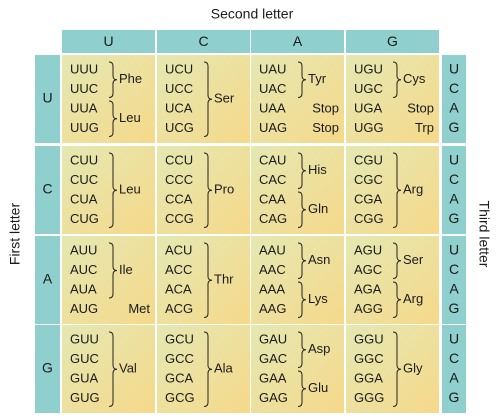  What do you see at coordinates (224, 368) in the screenshot?
I see `amino-acid: Ala` at bounding box center [224, 368].